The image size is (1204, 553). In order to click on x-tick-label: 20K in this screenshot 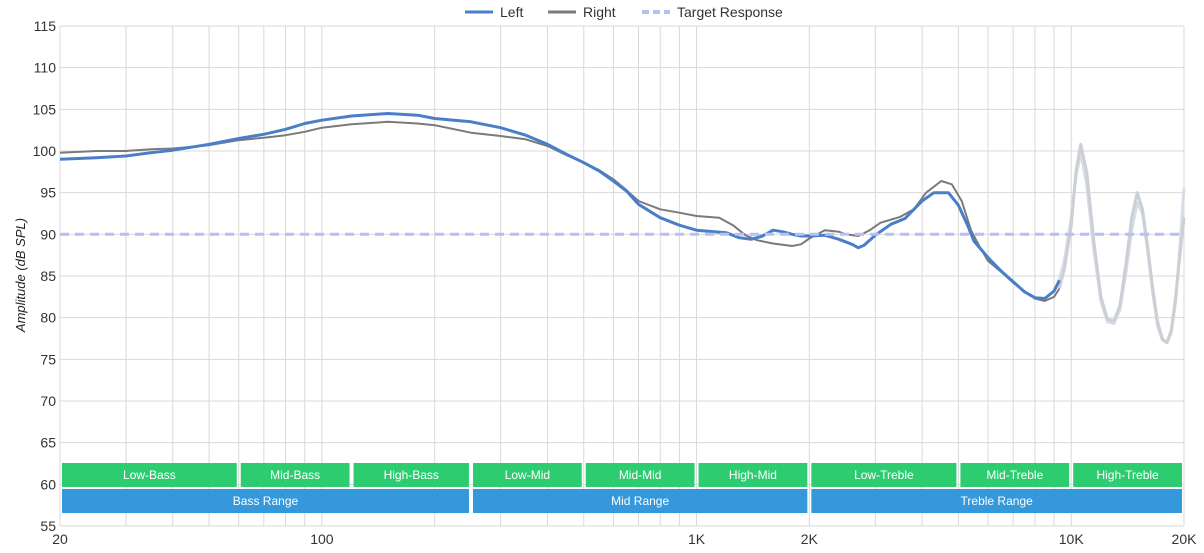, I will do `click(1185, 539)`.